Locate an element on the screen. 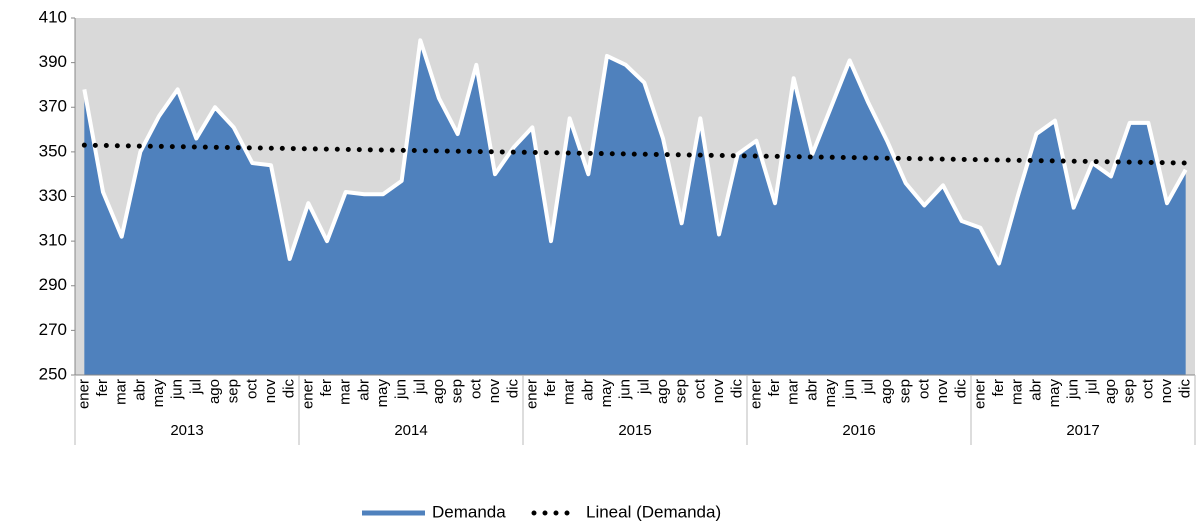 The height and width of the screenshot is (529, 1203). y-tick-label: 250 is located at coordinates (53, 373).